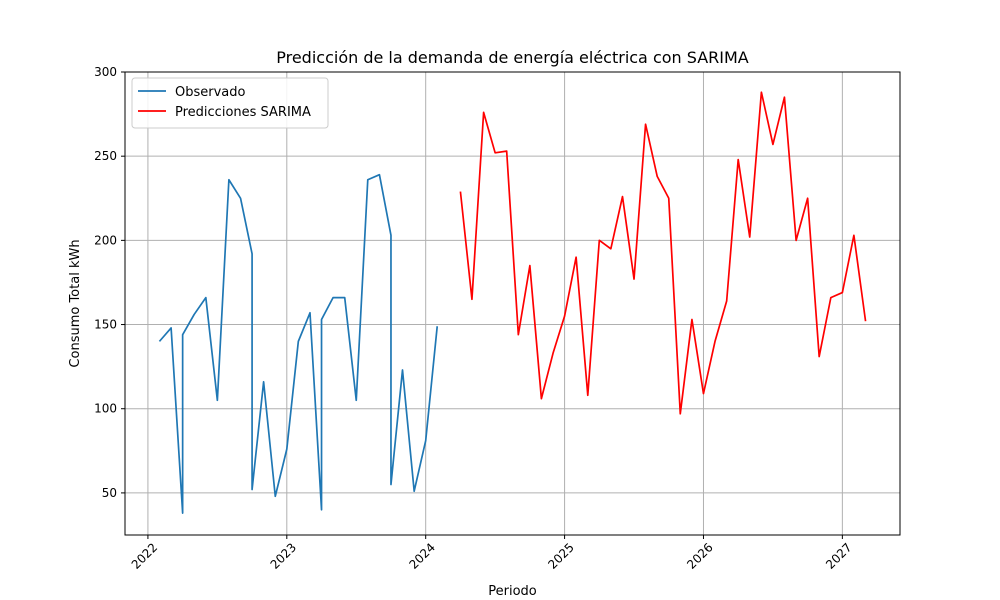 This screenshot has width=1000, height=600. What do you see at coordinates (109, 493) in the screenshot?
I see `y-tick-label: 50` at bounding box center [109, 493].